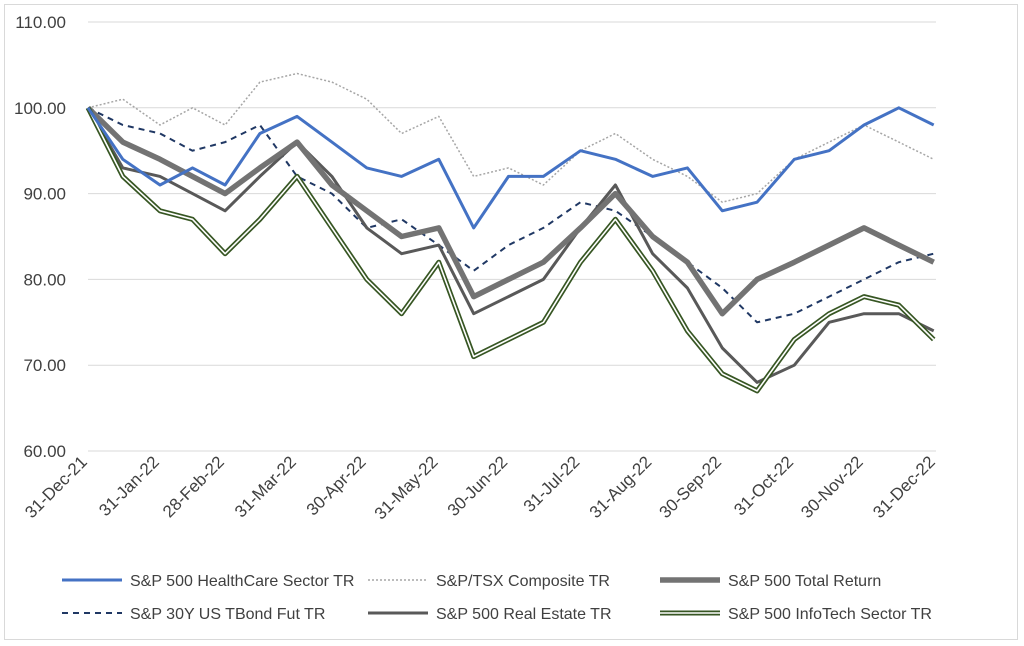  Describe the element at coordinates (804, 581) in the screenshot. I see `legend-label: S&P 500 Total Return` at that location.